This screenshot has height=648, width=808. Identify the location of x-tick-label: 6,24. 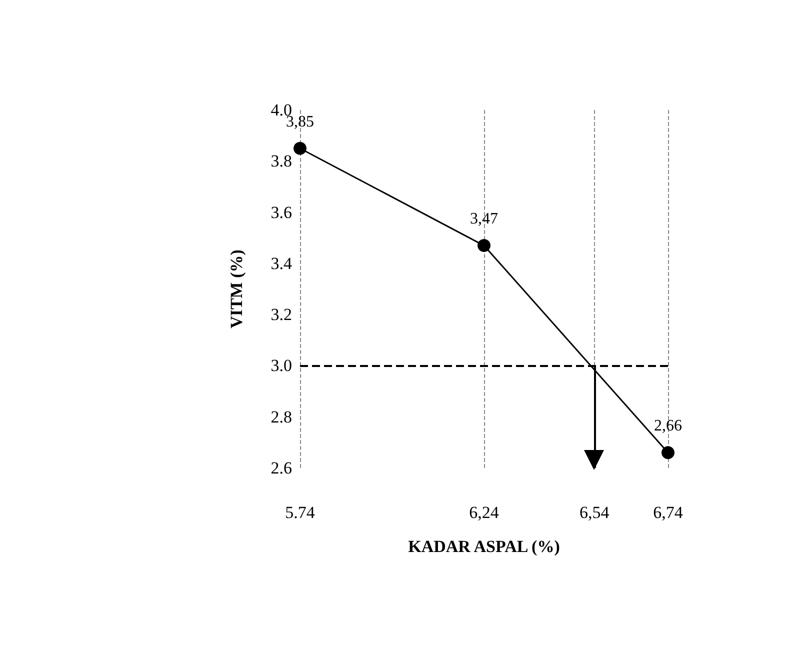
(484, 512).